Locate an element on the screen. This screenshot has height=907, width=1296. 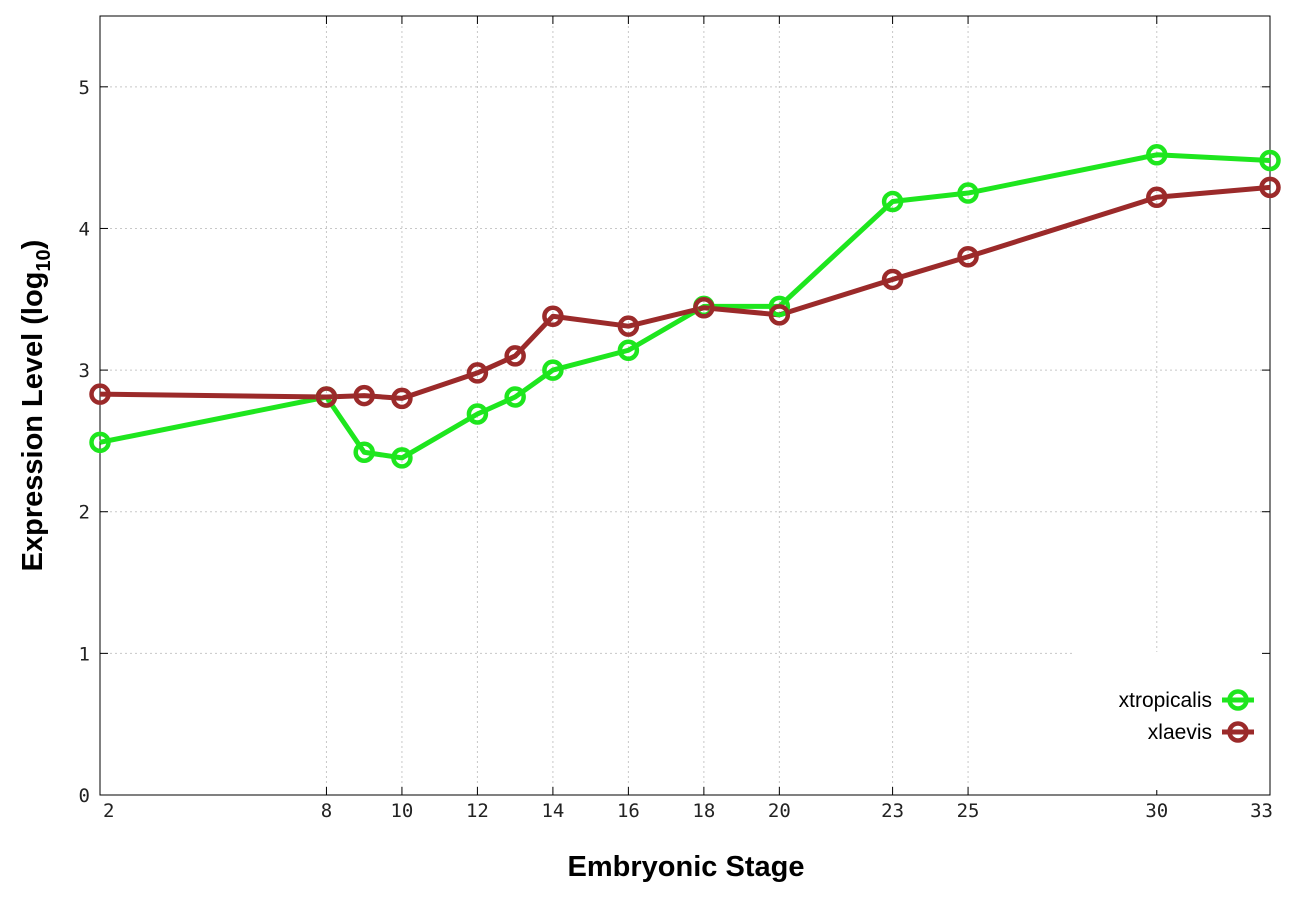
x-tick-labels: 2 8 10 12 14 16 18 20 23 25 30 33 is located at coordinates (688, 811).